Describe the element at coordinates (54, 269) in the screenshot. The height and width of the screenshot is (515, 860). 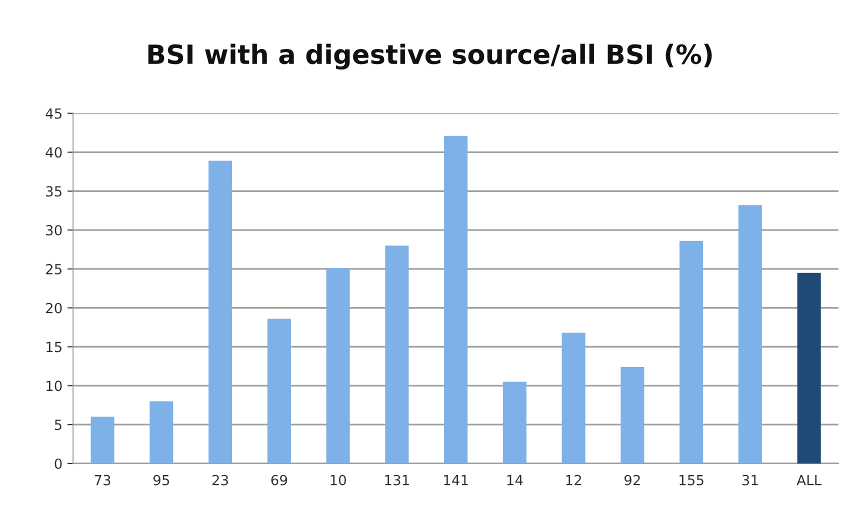
I see `y-tick-label: 25` at that location.